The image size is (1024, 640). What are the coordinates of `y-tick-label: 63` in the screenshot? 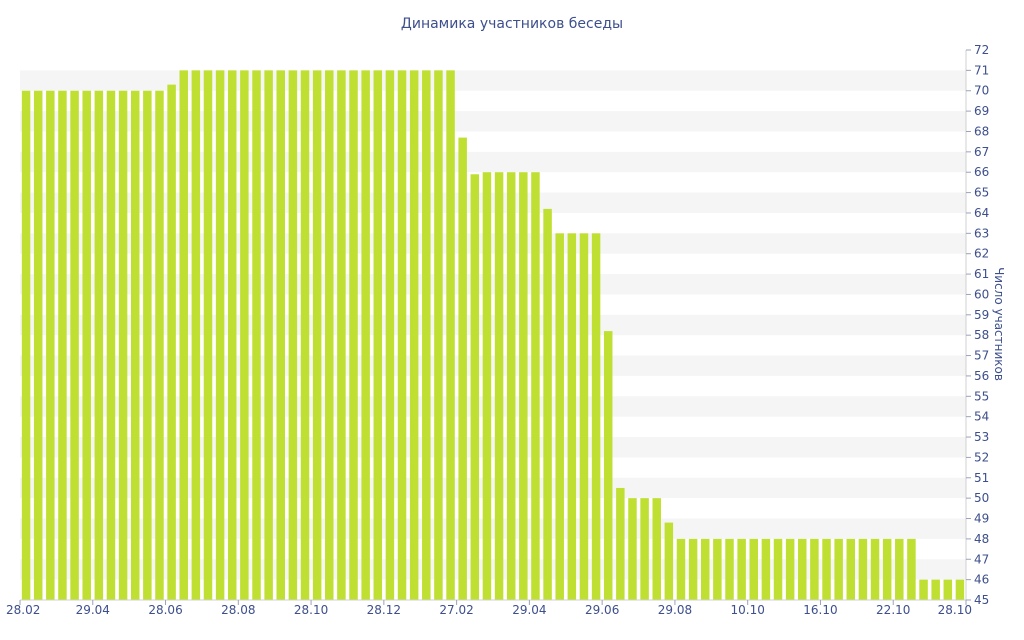 It's located at (981, 233).